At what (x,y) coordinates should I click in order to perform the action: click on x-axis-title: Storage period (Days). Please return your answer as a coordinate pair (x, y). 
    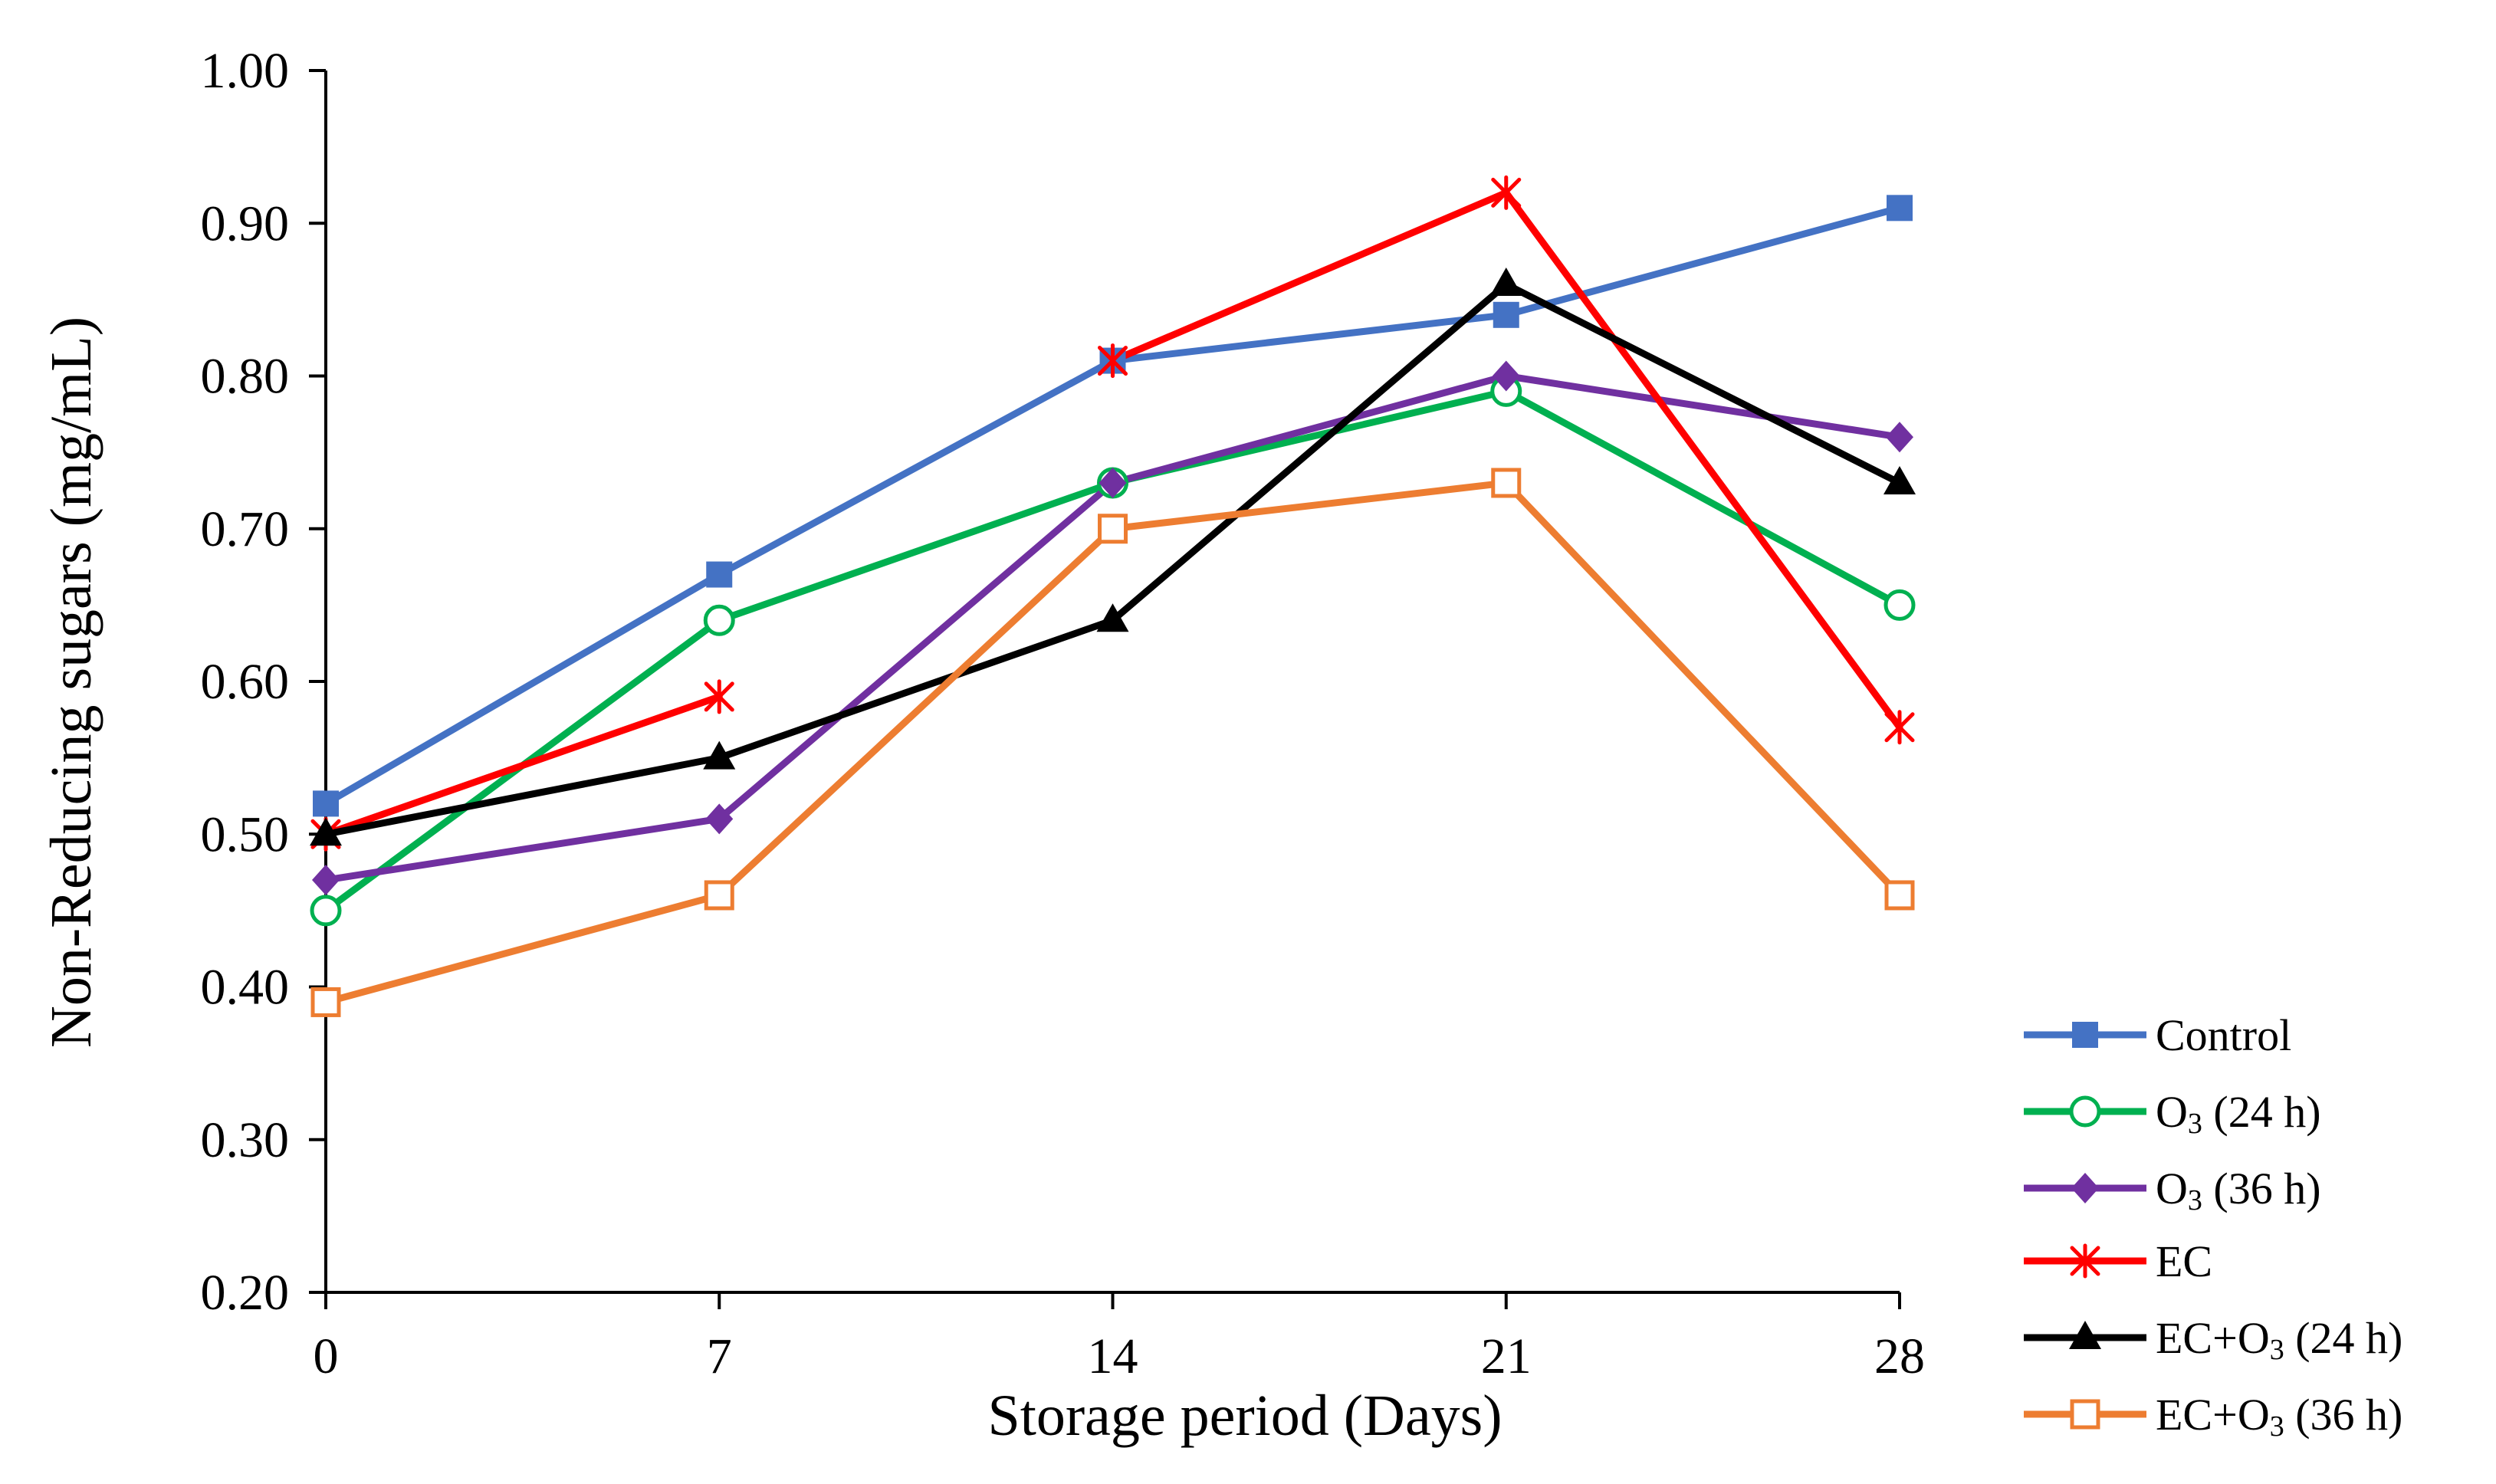
    Looking at the image, I should click on (1244, 1416).